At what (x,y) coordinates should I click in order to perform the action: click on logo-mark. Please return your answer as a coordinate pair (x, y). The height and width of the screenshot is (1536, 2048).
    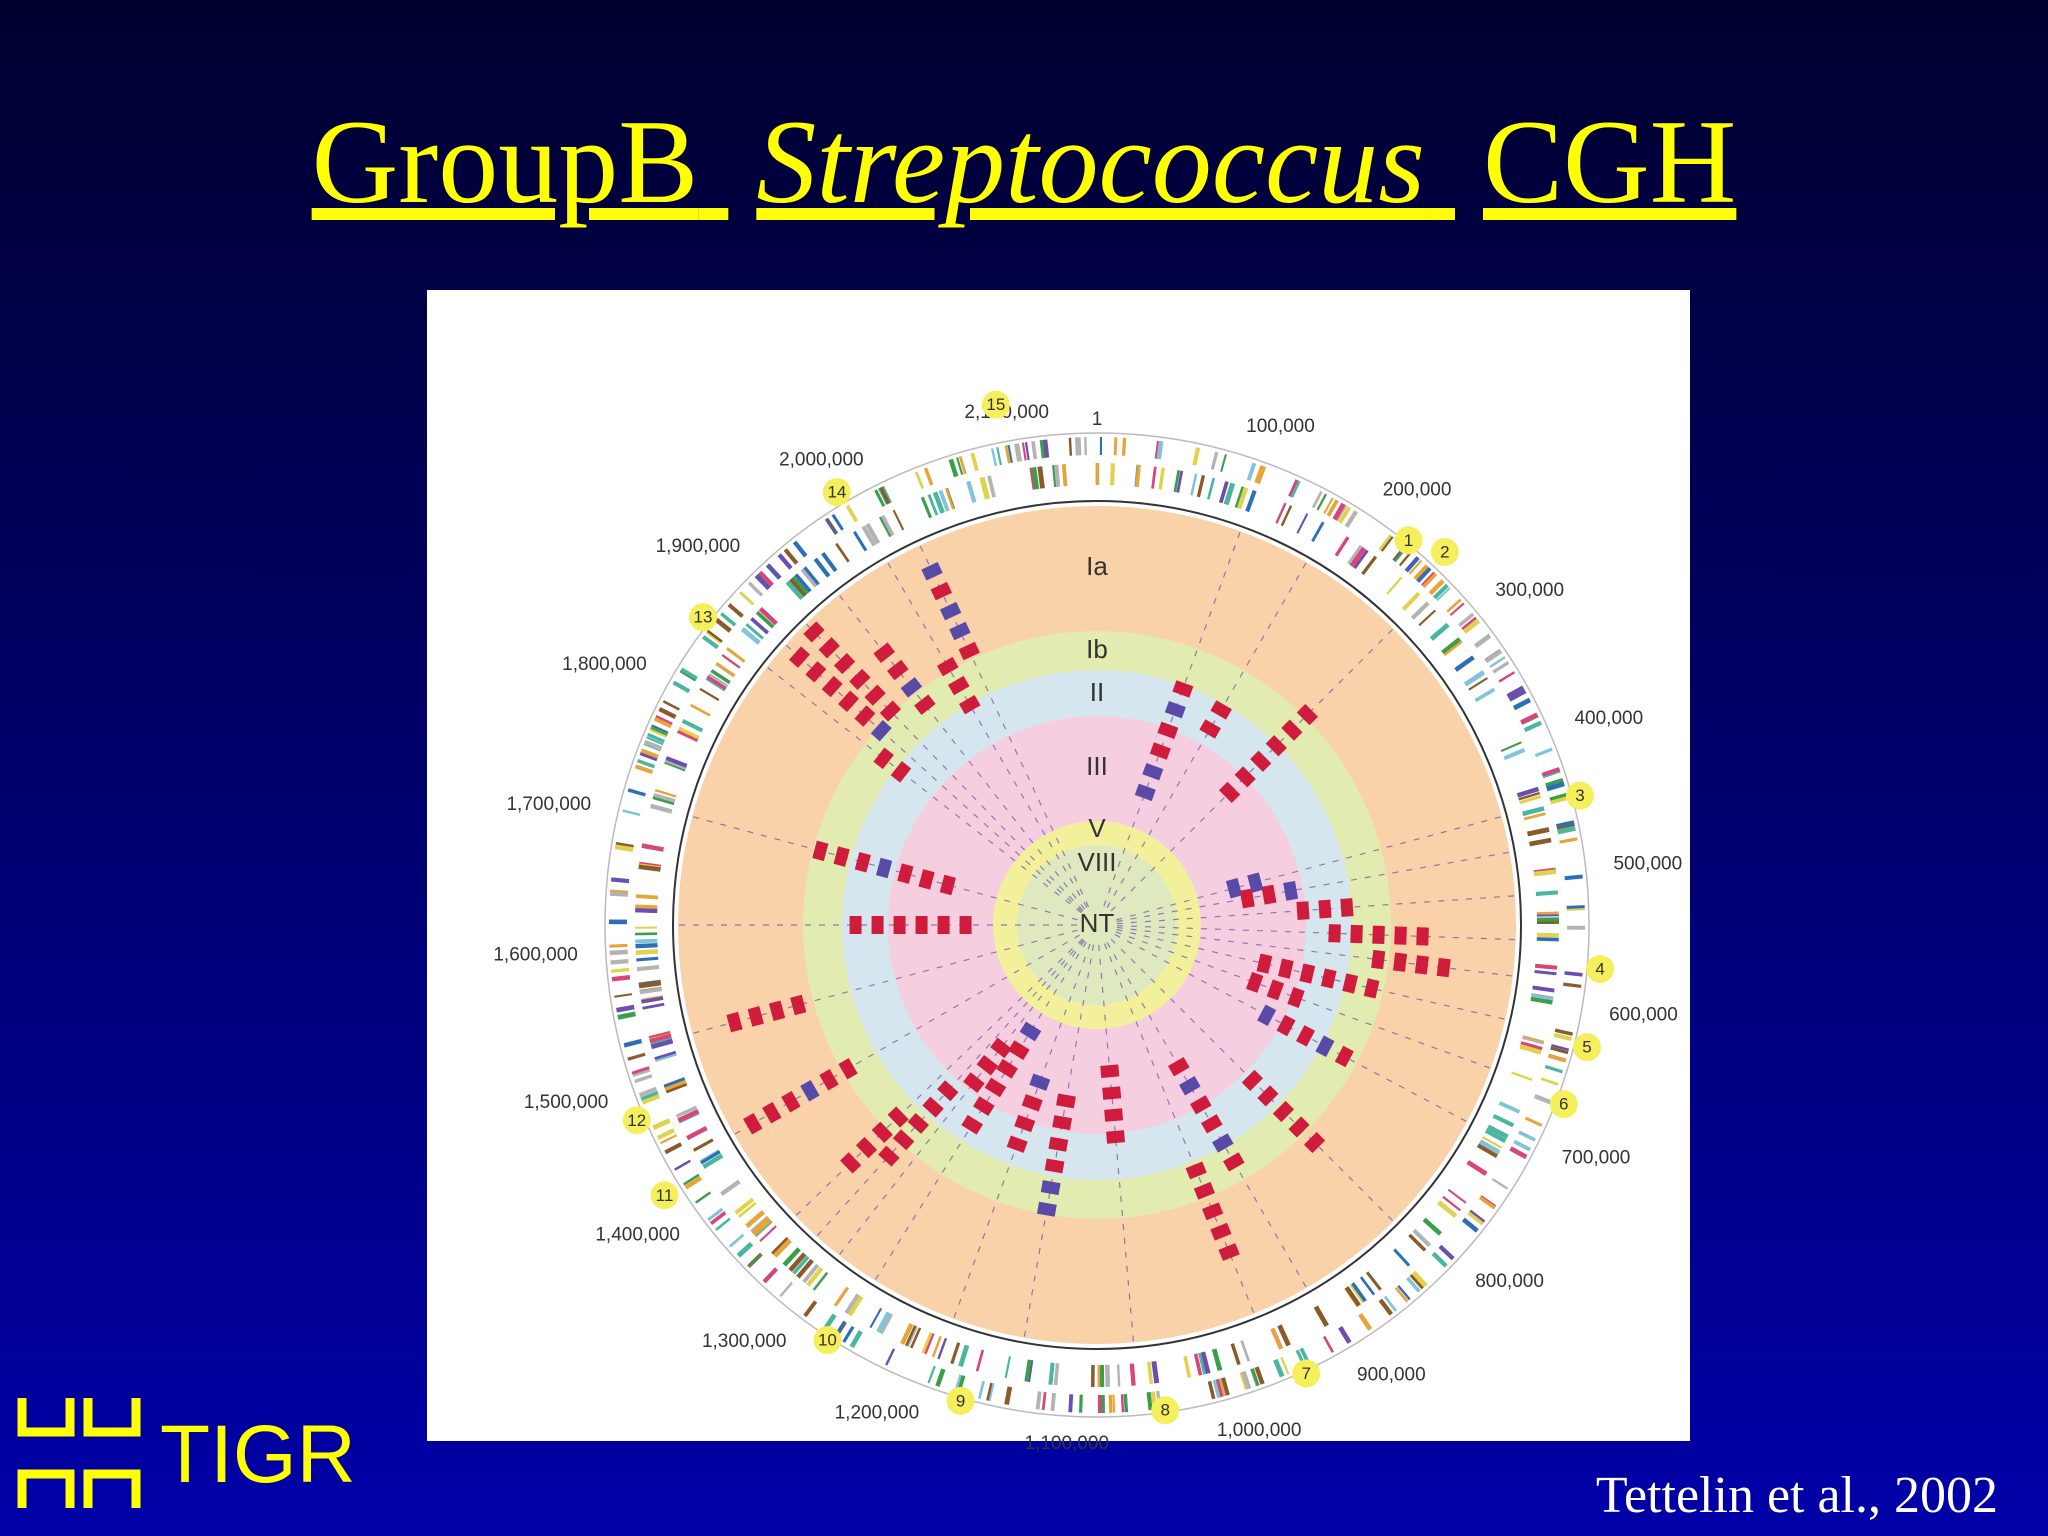
    Looking at the image, I should click on (54, 1488).